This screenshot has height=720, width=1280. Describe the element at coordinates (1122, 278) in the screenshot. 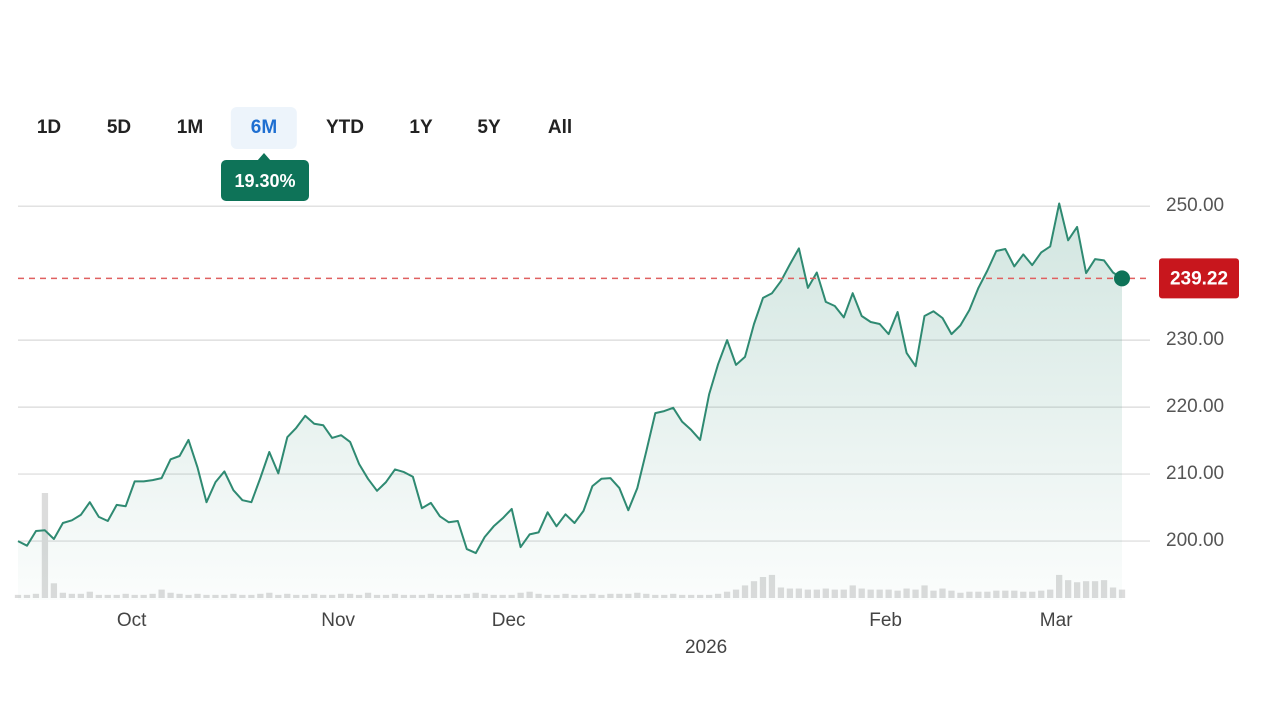

I see `last-price-dot` at that location.